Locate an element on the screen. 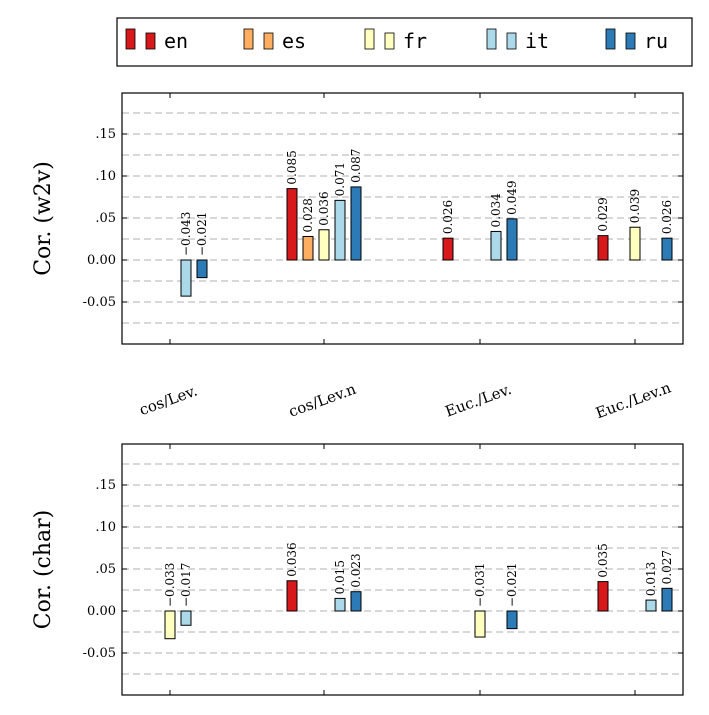  data-label: 0.013 is located at coordinates (651, 579).